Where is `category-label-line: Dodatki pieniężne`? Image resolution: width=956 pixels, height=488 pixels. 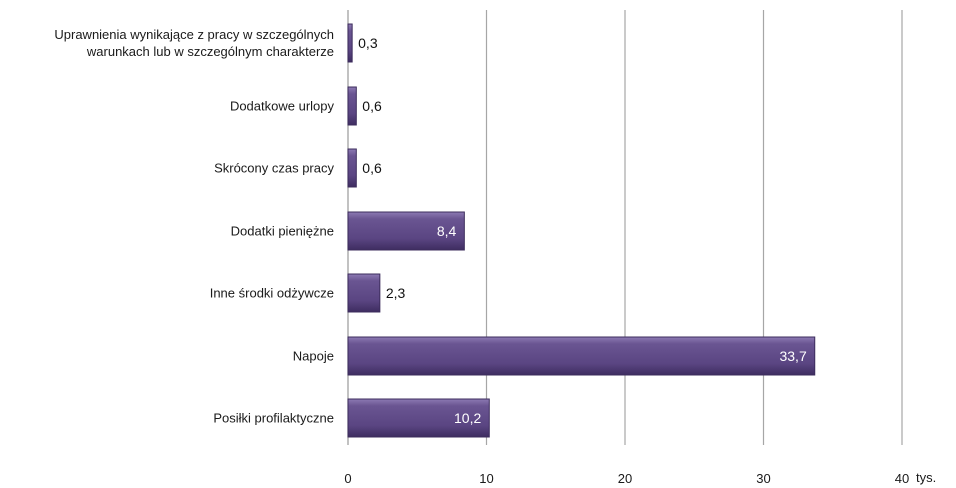
category-label-line: Dodatki pieniężne is located at coordinates (282, 231).